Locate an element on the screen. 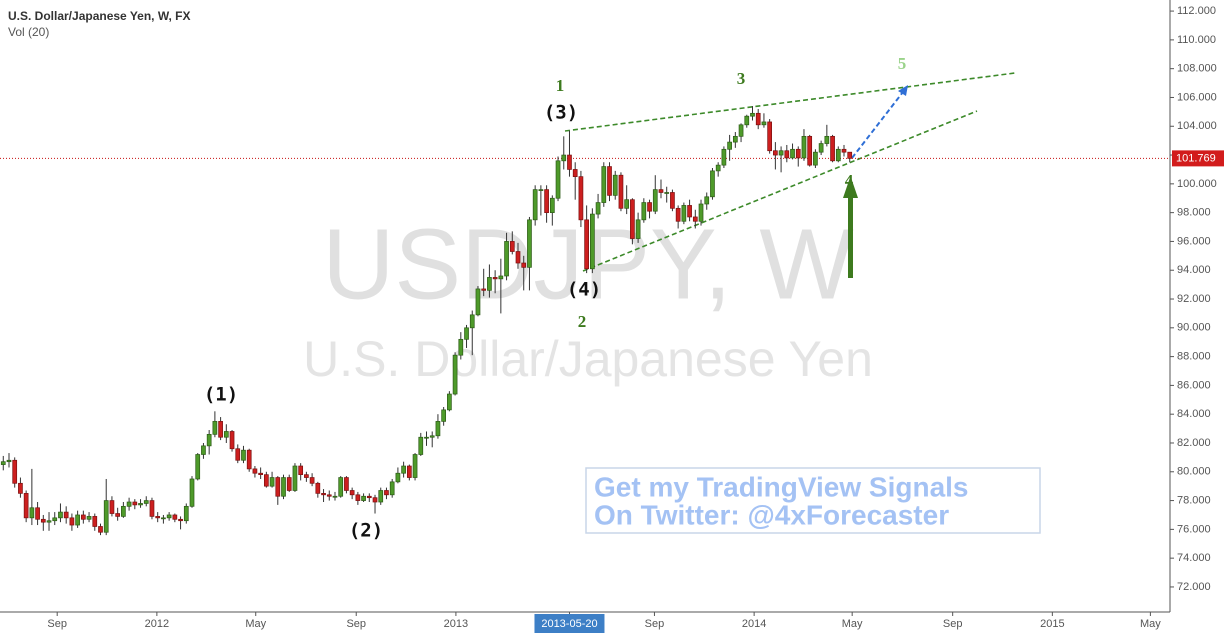 The width and height of the screenshot is (1225, 635). y-tick-label: 74.000 is located at coordinates (1194, 558).